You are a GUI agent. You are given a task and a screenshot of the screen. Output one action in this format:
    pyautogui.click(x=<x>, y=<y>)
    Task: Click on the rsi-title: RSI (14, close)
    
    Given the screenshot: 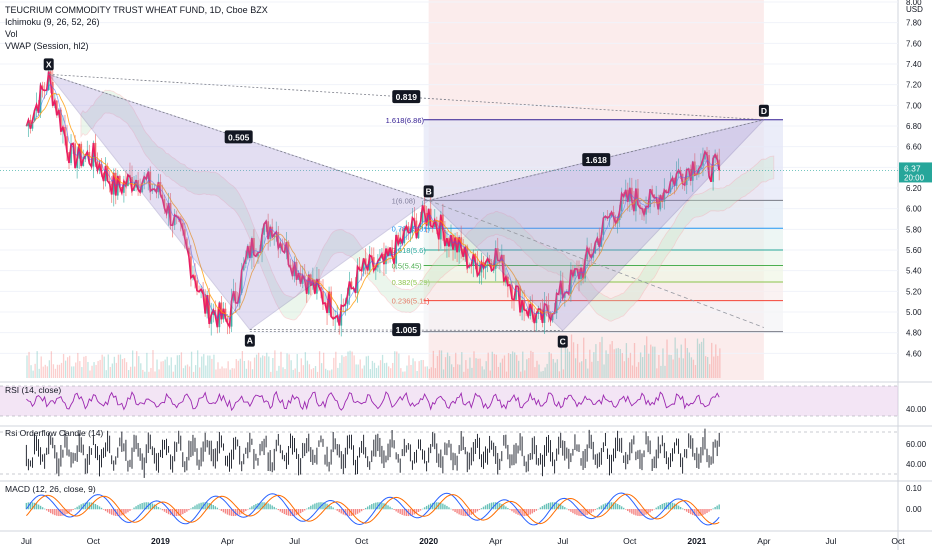 What is the action you would take?
    pyautogui.click(x=33, y=390)
    